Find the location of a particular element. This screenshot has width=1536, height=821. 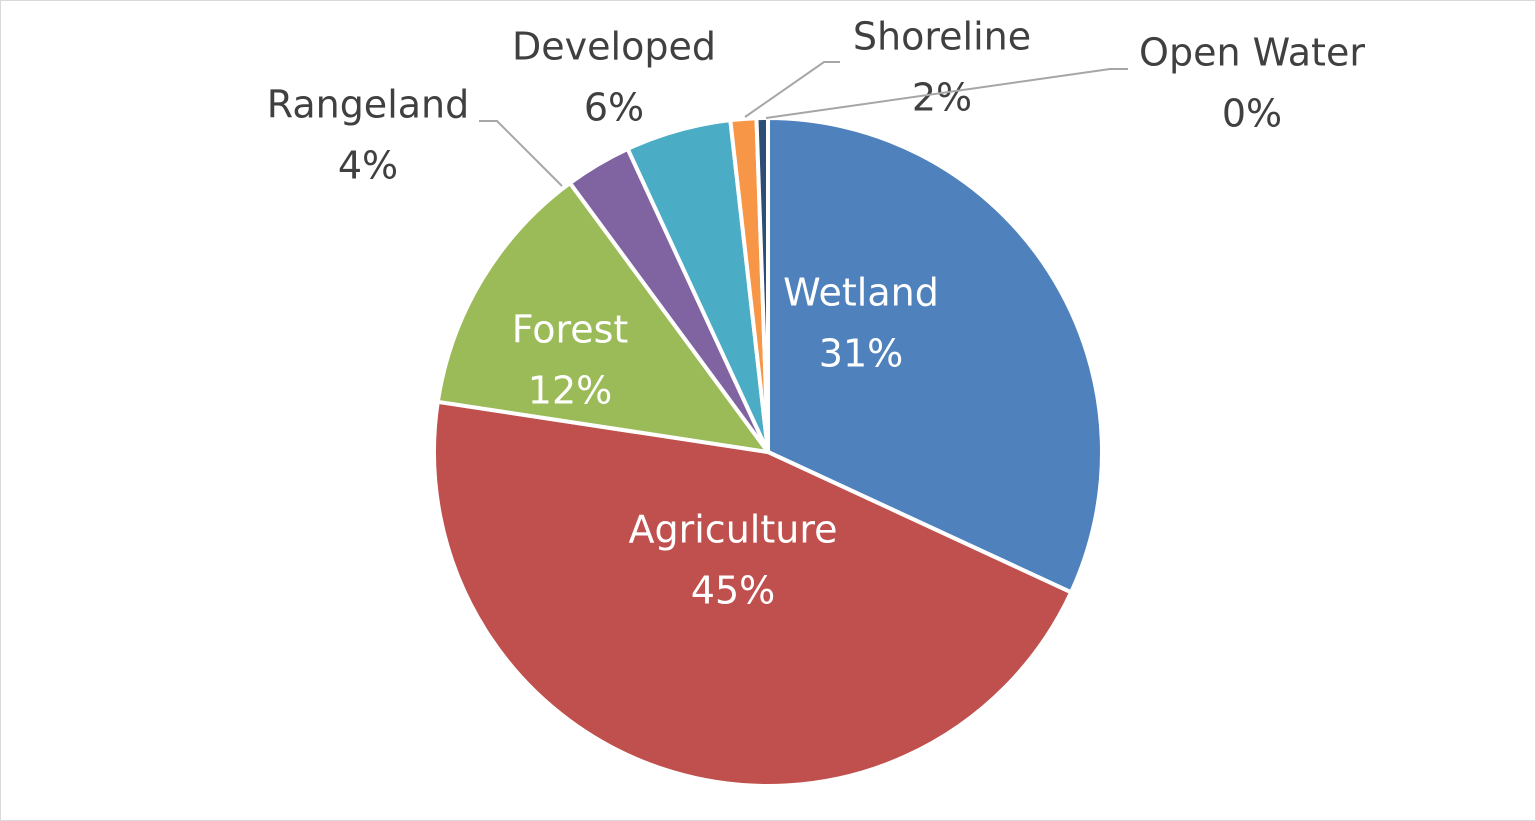

slice-label-agriculture: Agriculture is located at coordinates (733, 530).